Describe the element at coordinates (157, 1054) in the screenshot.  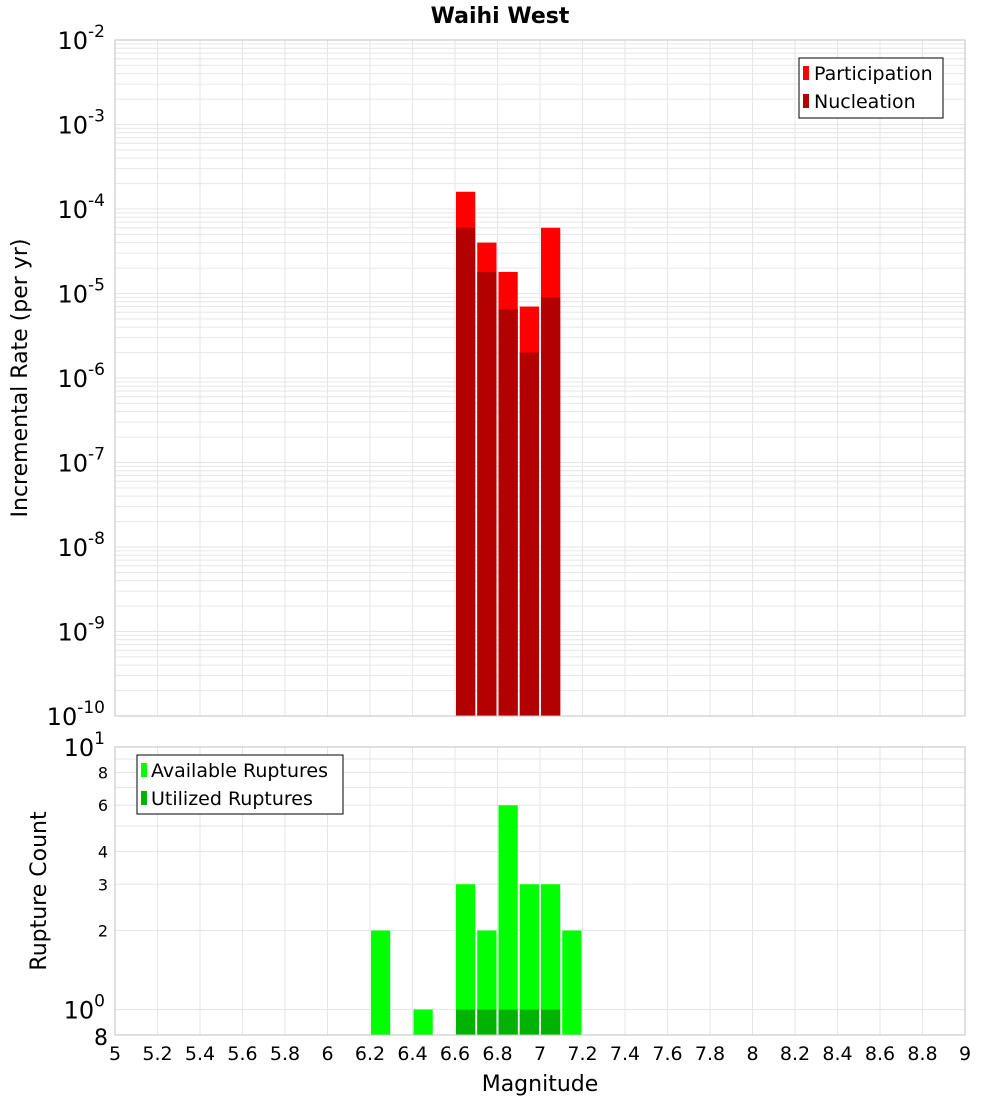
I see `x-tick-label: 5.2` at that location.